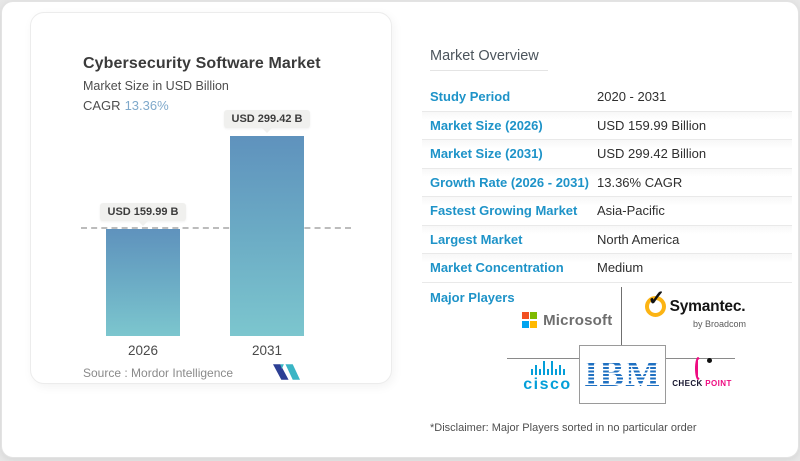  What do you see at coordinates (652, 125) in the screenshot?
I see `row-value: USD 159.99 Billion` at bounding box center [652, 125].